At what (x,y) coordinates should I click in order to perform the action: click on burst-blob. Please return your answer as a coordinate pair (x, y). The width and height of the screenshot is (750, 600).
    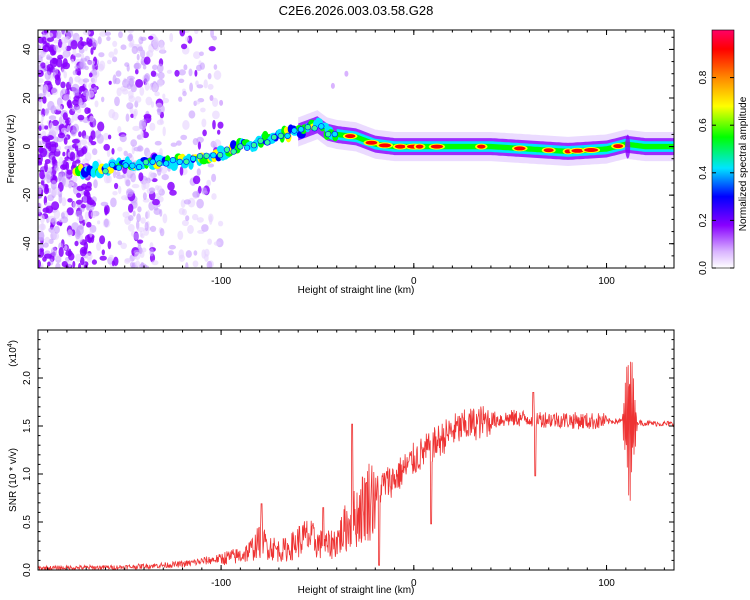
    Looking at the image, I should click on (628, 146).